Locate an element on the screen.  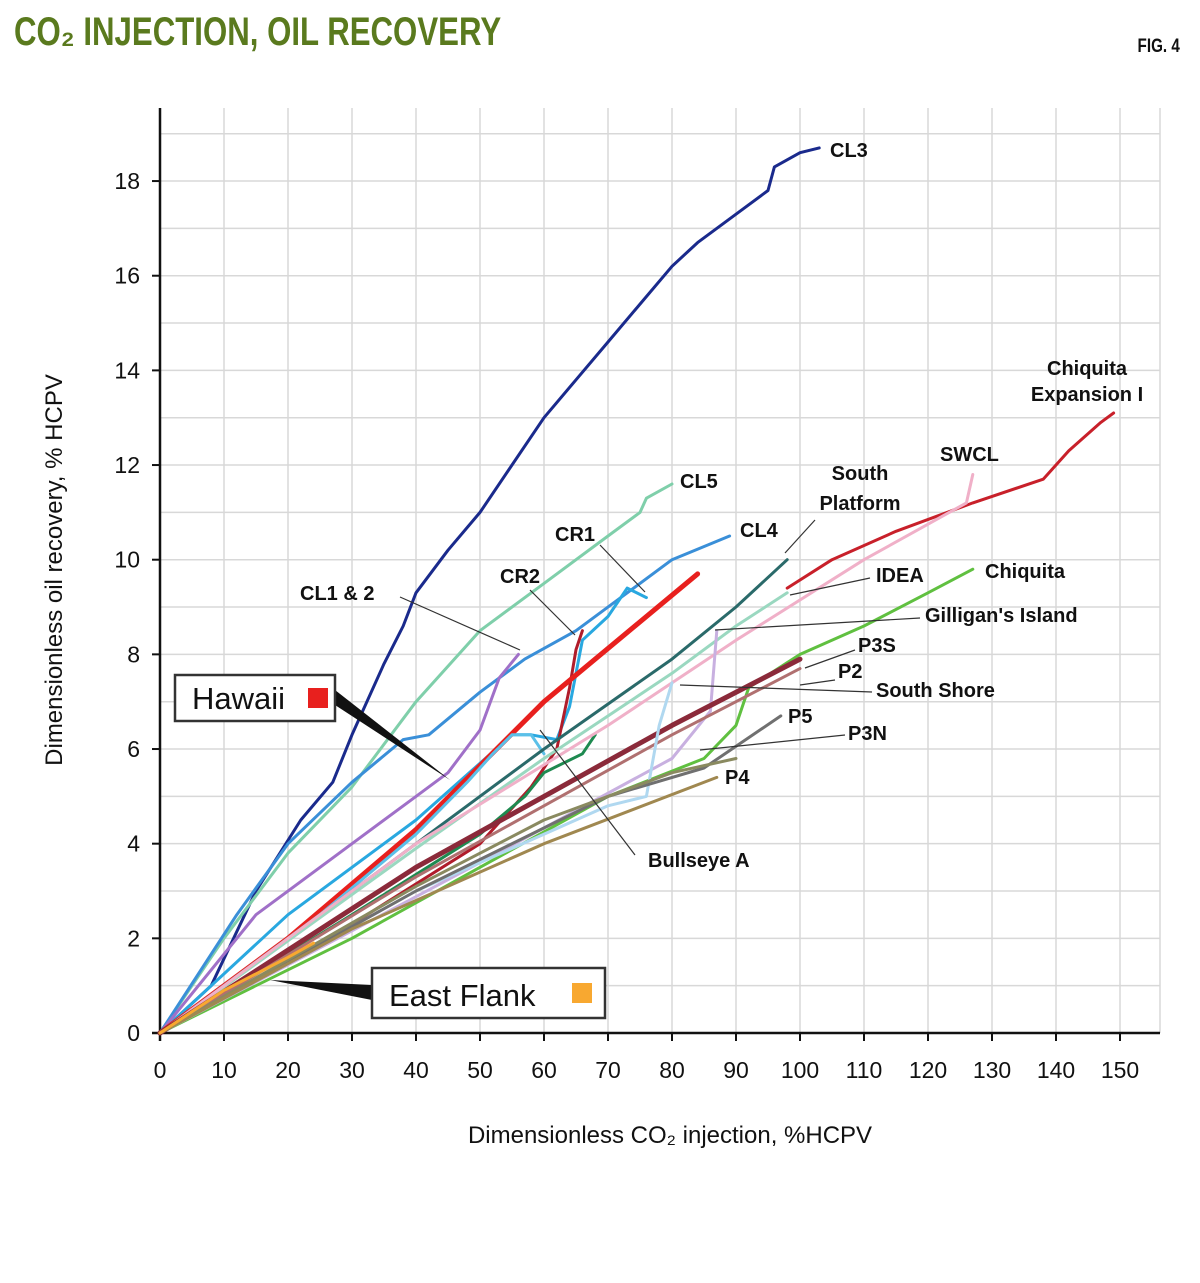
series-line-cr1 is located at coordinates (403, 810).